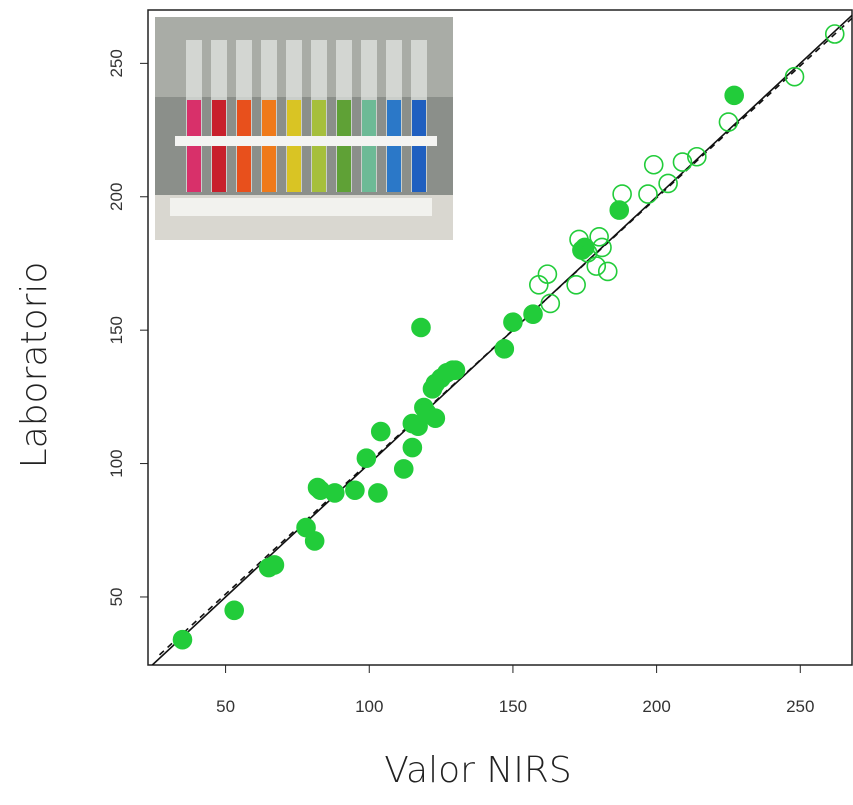 This screenshot has height=805, width=853. What do you see at coordinates (513, 706) in the screenshot?
I see `x-tick-label: 150` at bounding box center [513, 706].